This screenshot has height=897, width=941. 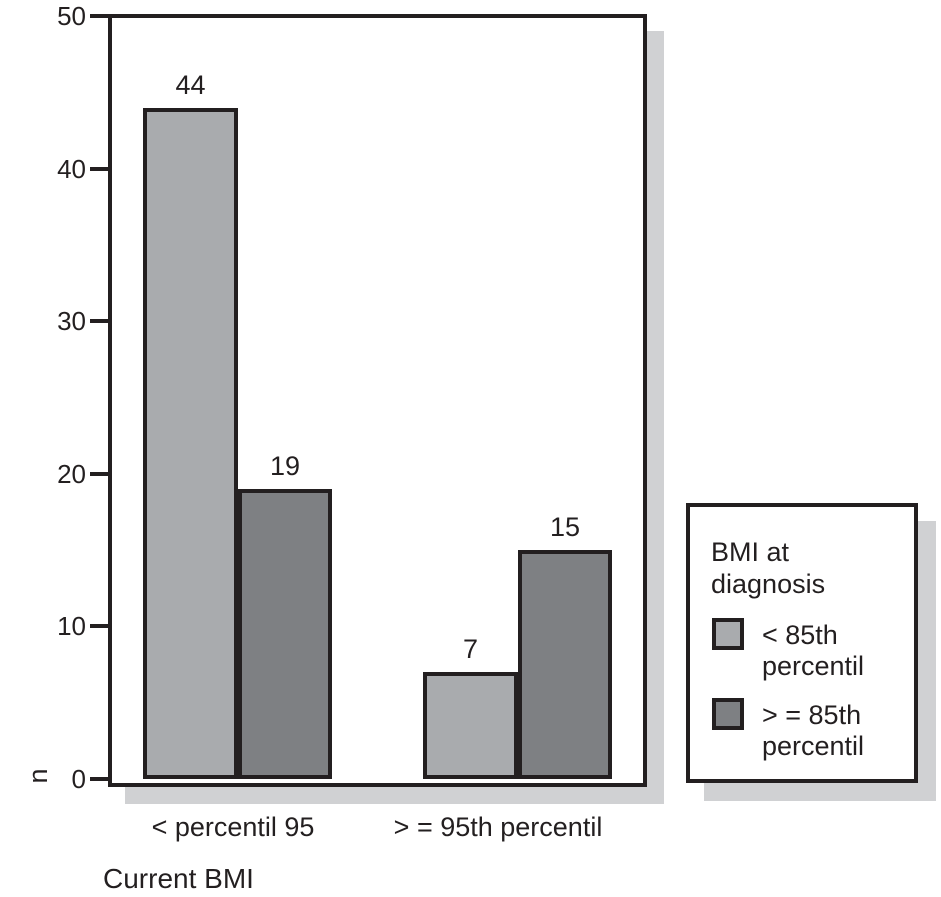 I want to click on y-tick-label: 10, so click(x=71, y=626).